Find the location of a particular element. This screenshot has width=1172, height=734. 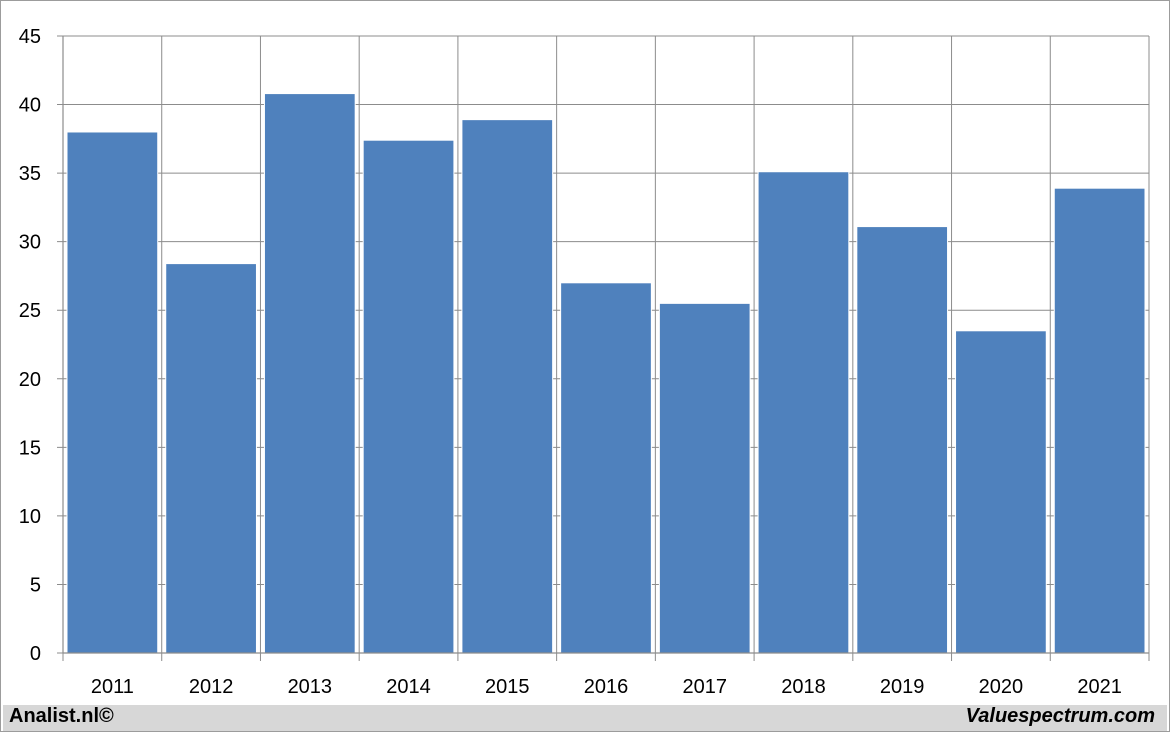

bar-2020 is located at coordinates (1001, 492).